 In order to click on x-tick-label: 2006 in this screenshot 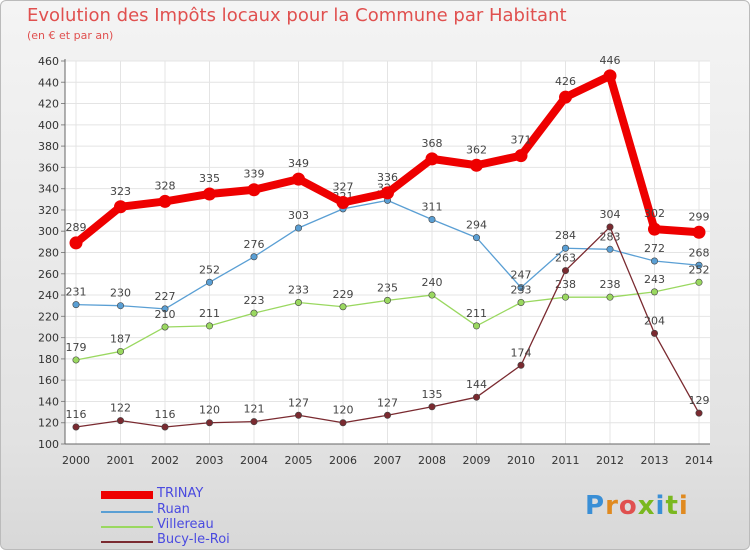, I will do `click(343, 460)`.